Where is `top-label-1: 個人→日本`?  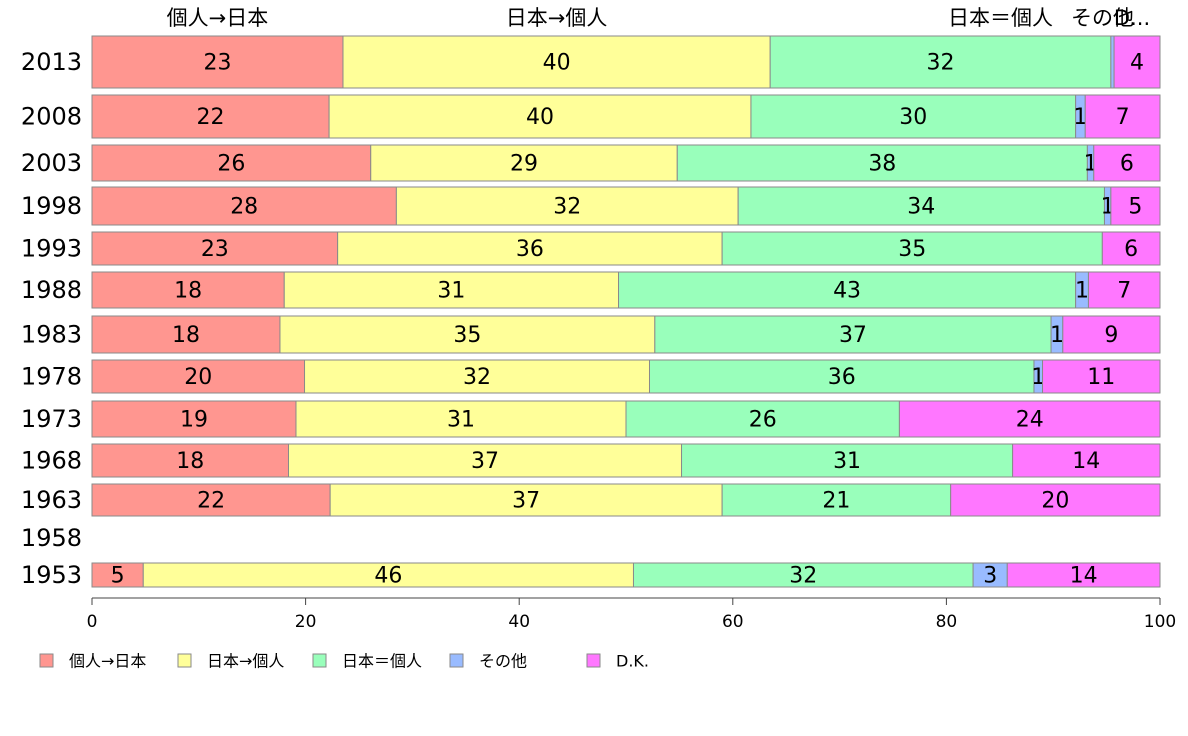 top-label-1: 個人→日本 is located at coordinates (218, 18).